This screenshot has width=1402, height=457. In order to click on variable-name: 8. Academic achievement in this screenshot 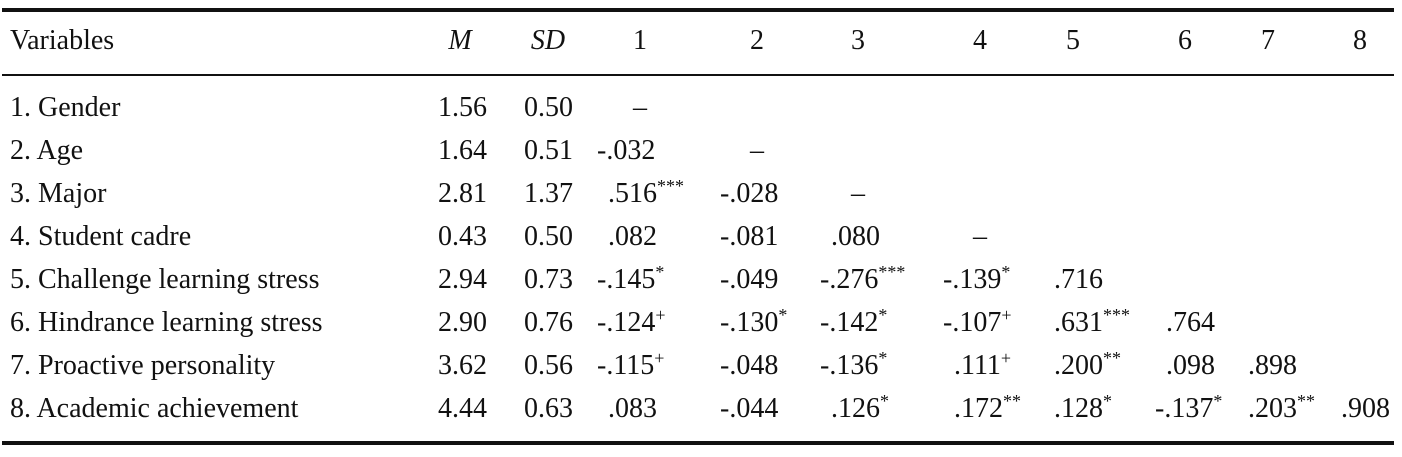, I will do `click(154, 408)`.